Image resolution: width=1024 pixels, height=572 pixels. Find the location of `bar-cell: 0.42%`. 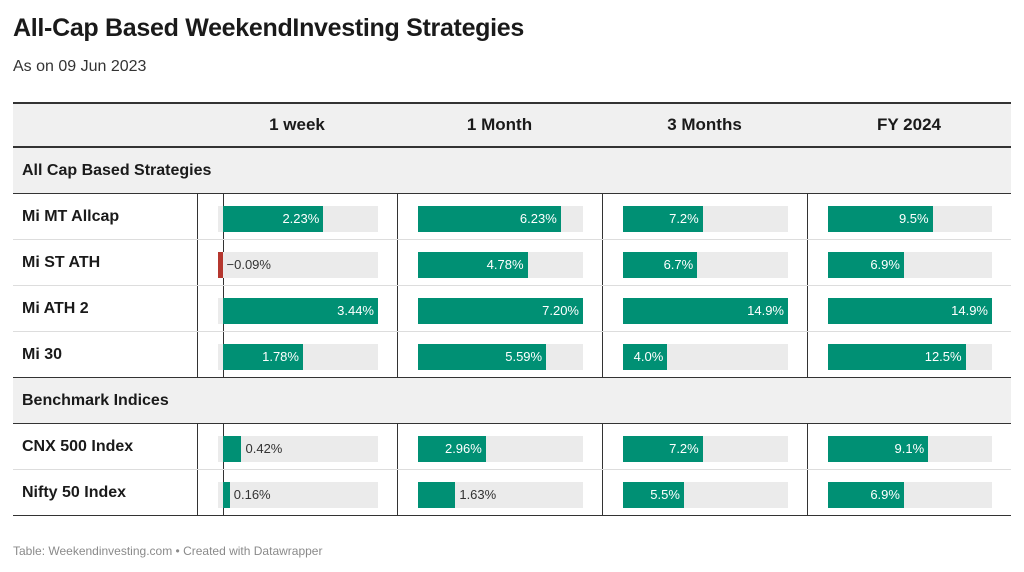

bar-cell: 0.42% is located at coordinates (297, 446).